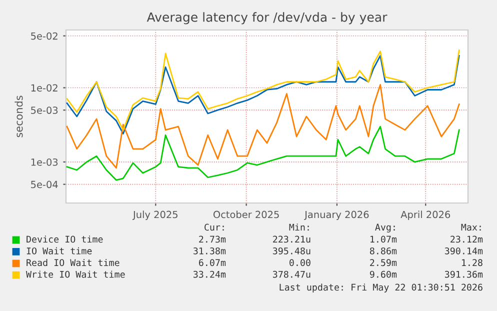 The image size is (497, 311). I want to click on text: Last update: Fri May 22 01:30:51 2026, so click(381, 288).